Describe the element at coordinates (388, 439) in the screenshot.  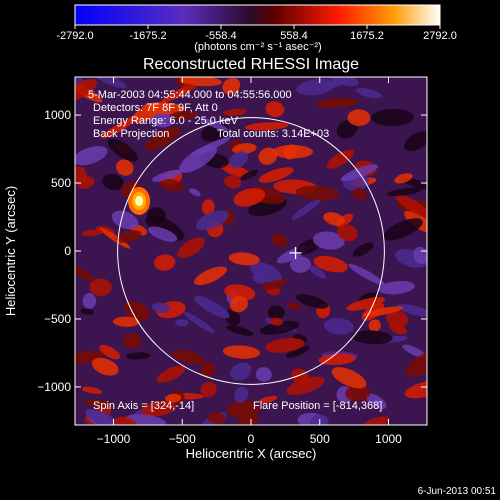
I see `x-tick-label: 1000` at that location.